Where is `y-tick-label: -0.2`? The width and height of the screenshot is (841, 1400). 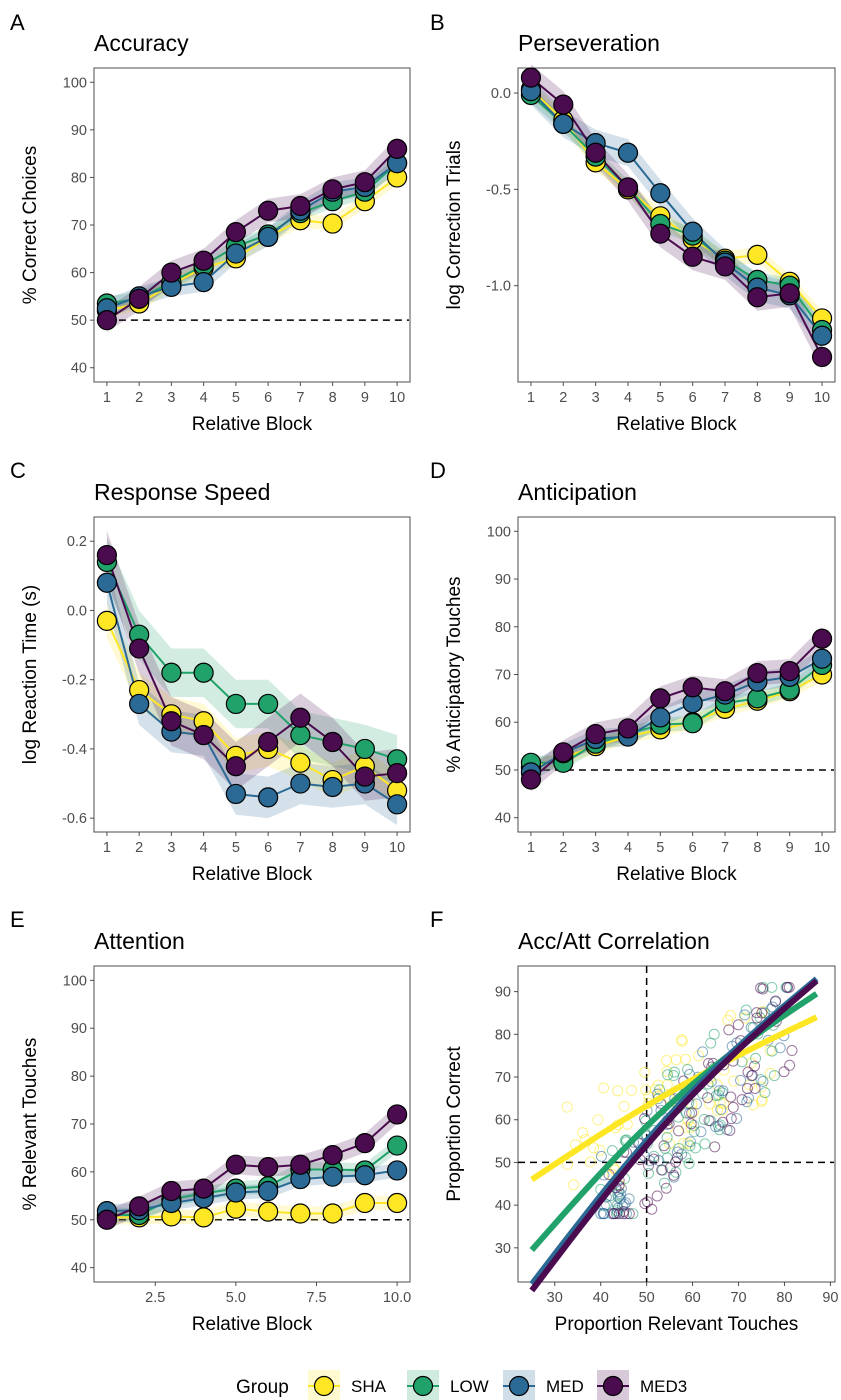 y-tick-label: -0.2 is located at coordinates (74, 681).